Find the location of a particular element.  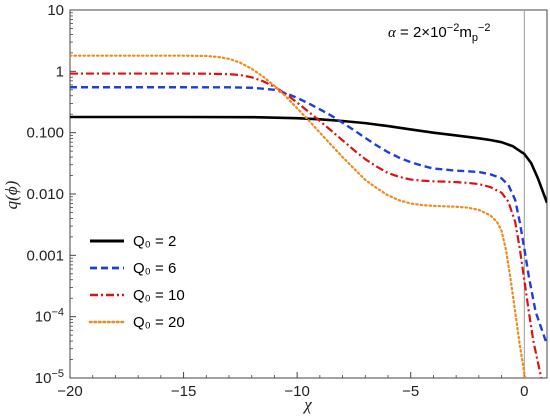

legend-label-3: Q₀ = 10 is located at coordinates (159, 295).